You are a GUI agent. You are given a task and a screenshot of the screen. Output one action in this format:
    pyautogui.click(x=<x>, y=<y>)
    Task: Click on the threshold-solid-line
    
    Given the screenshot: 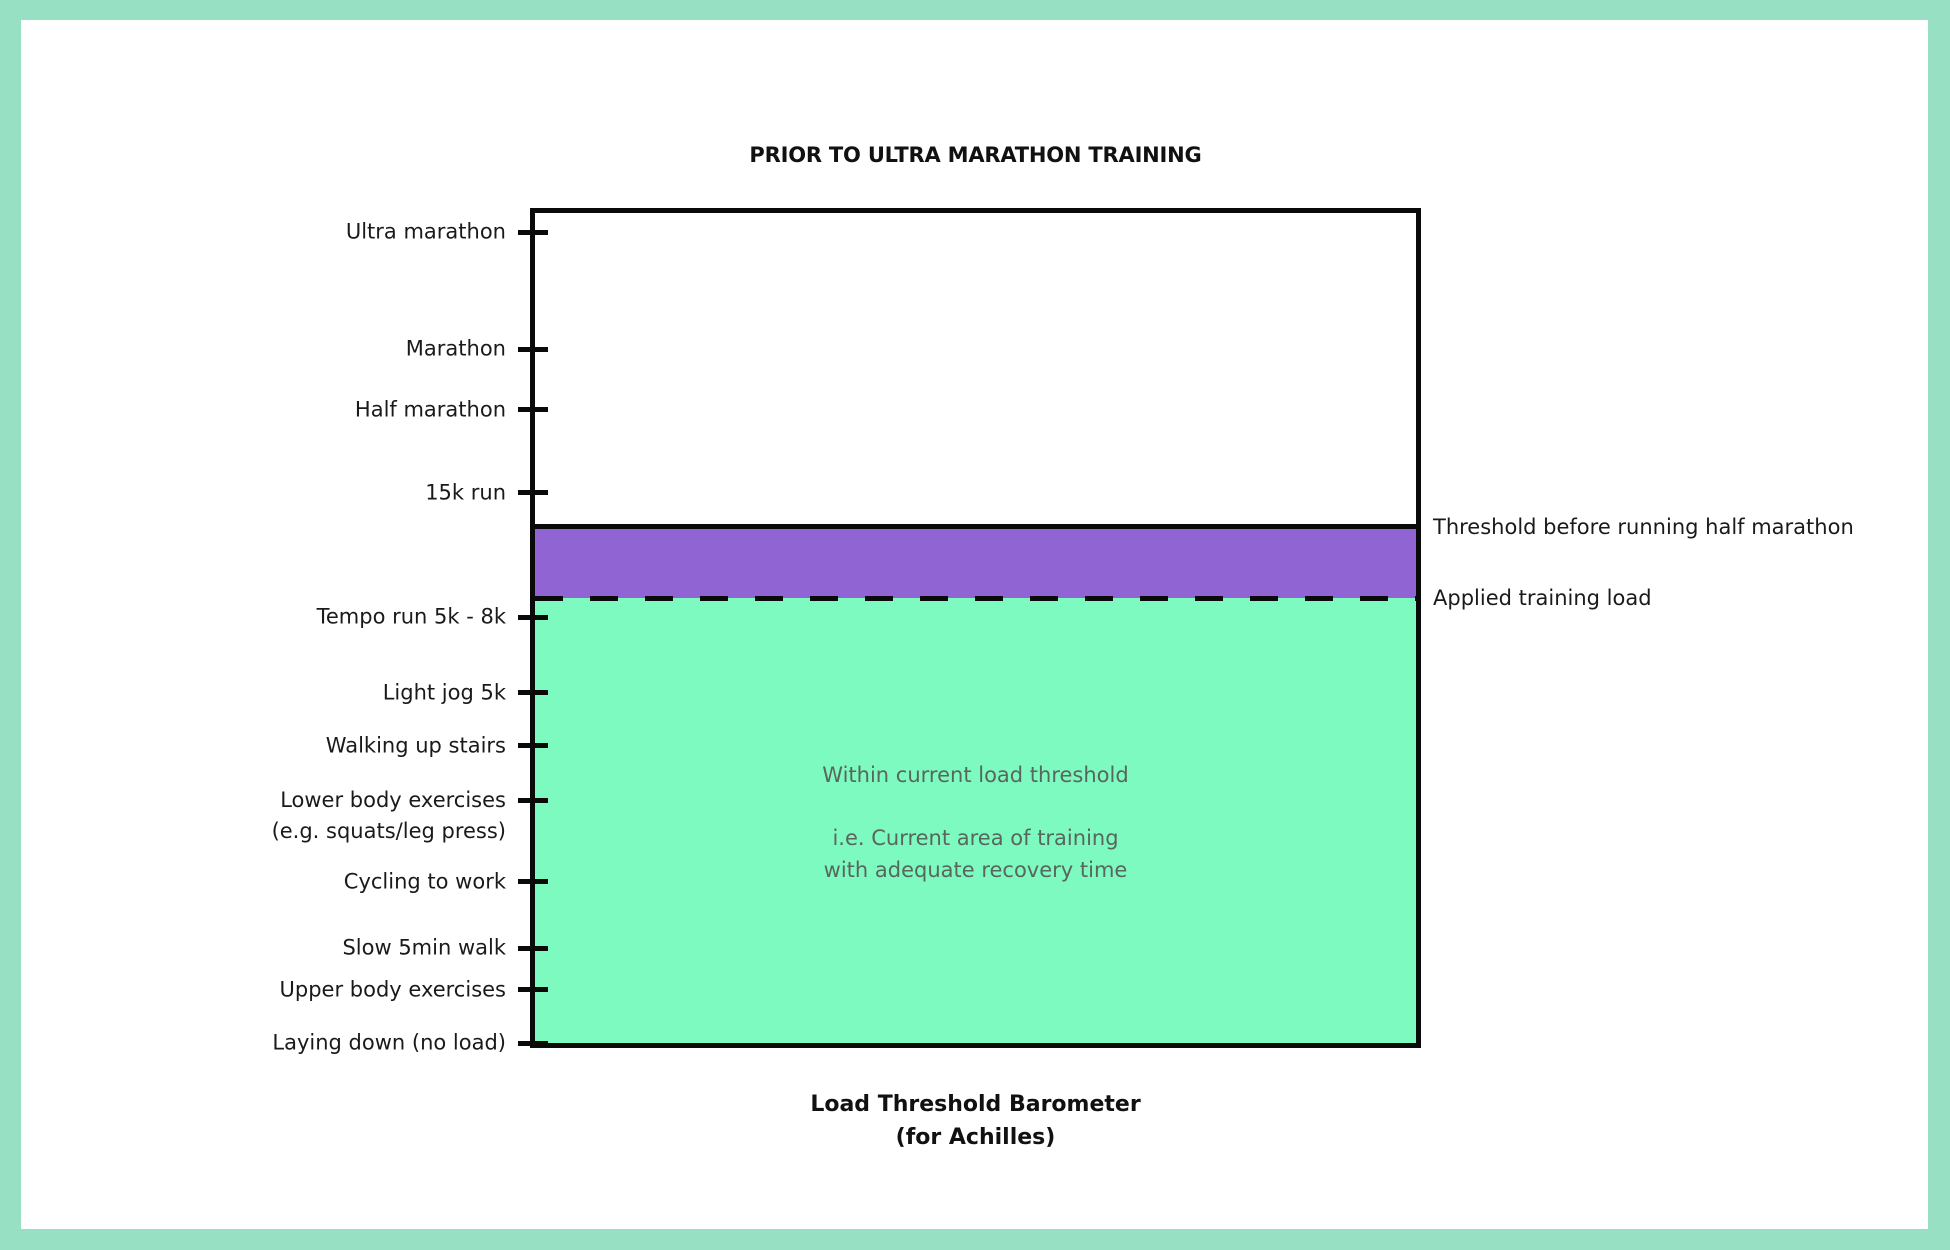 What is the action you would take?
    pyautogui.click(x=975, y=527)
    